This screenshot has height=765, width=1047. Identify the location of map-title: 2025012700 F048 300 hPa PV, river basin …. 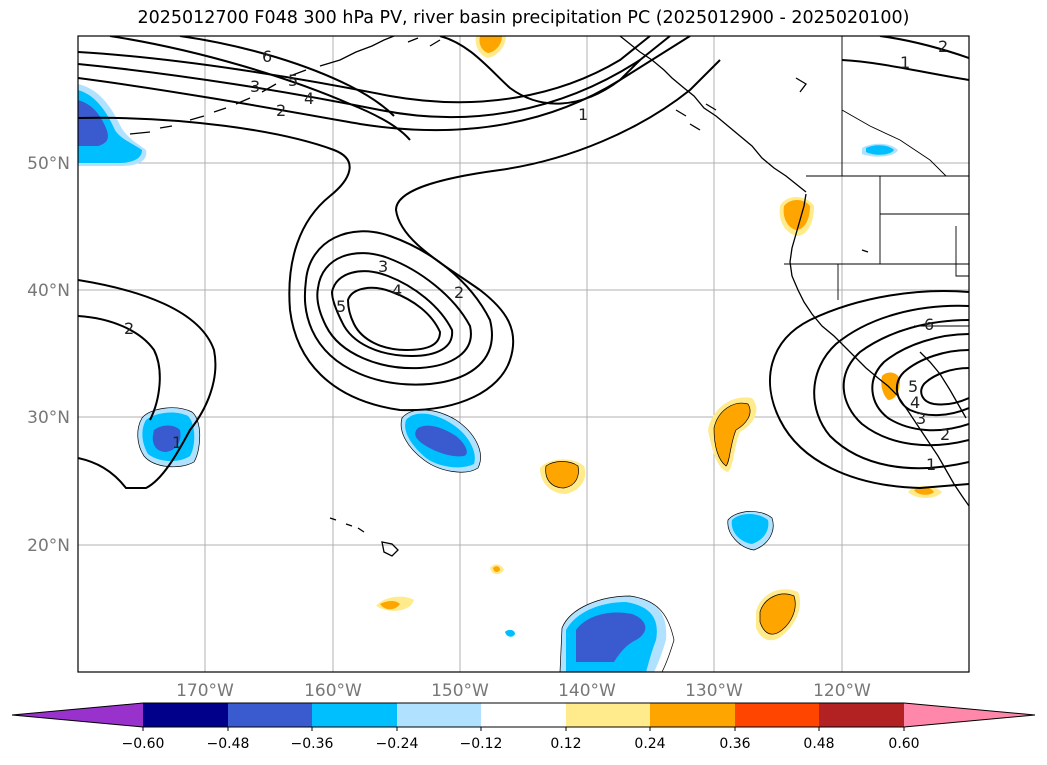
(523, 18).